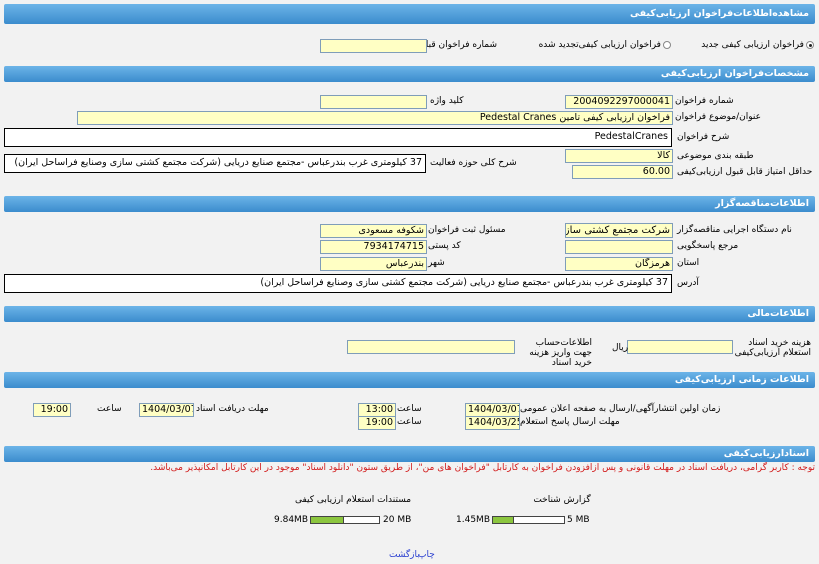 The image size is (819, 564). Describe the element at coordinates (619, 230) in the screenshot. I see `field-value: شرکت مجتمع کشتی سازی` at that location.